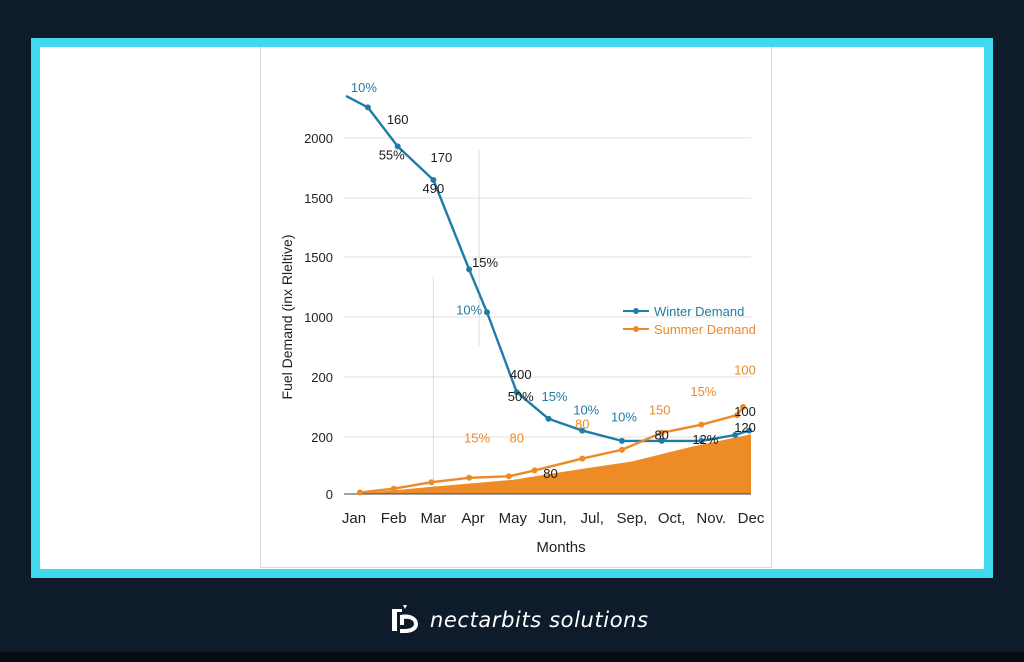  Describe the element at coordinates (354, 518) in the screenshot. I see `x-tick-label: Jan` at that location.